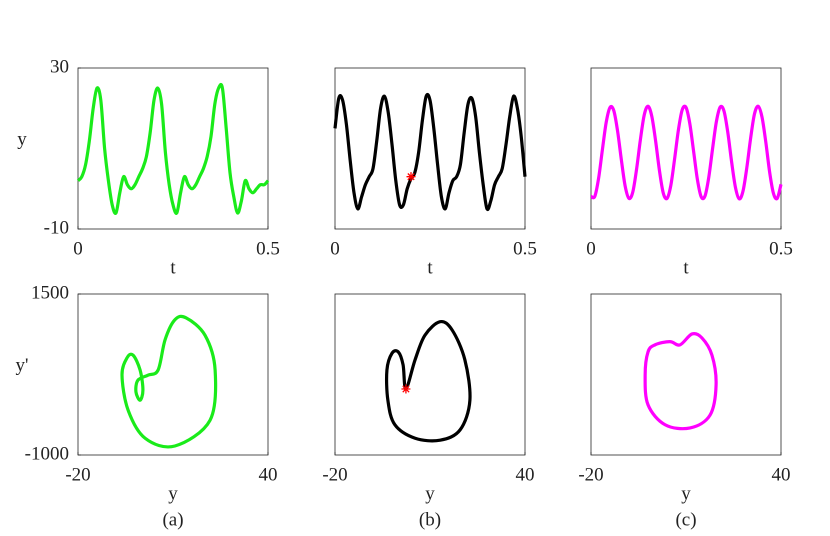  What do you see at coordinates (50, 292) in the screenshot?
I see `y-tick-label: 1500` at bounding box center [50, 292].